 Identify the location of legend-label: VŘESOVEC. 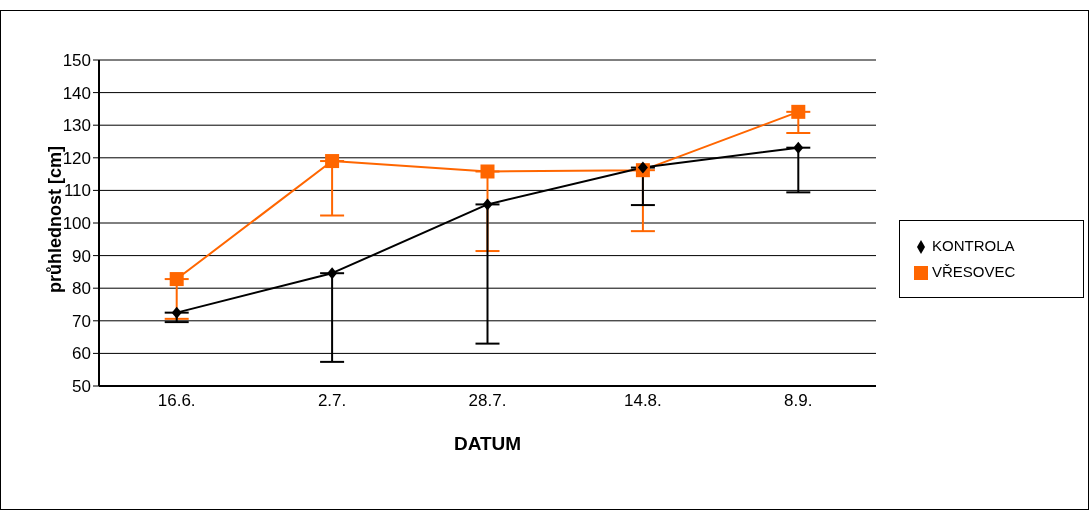
(974, 271).